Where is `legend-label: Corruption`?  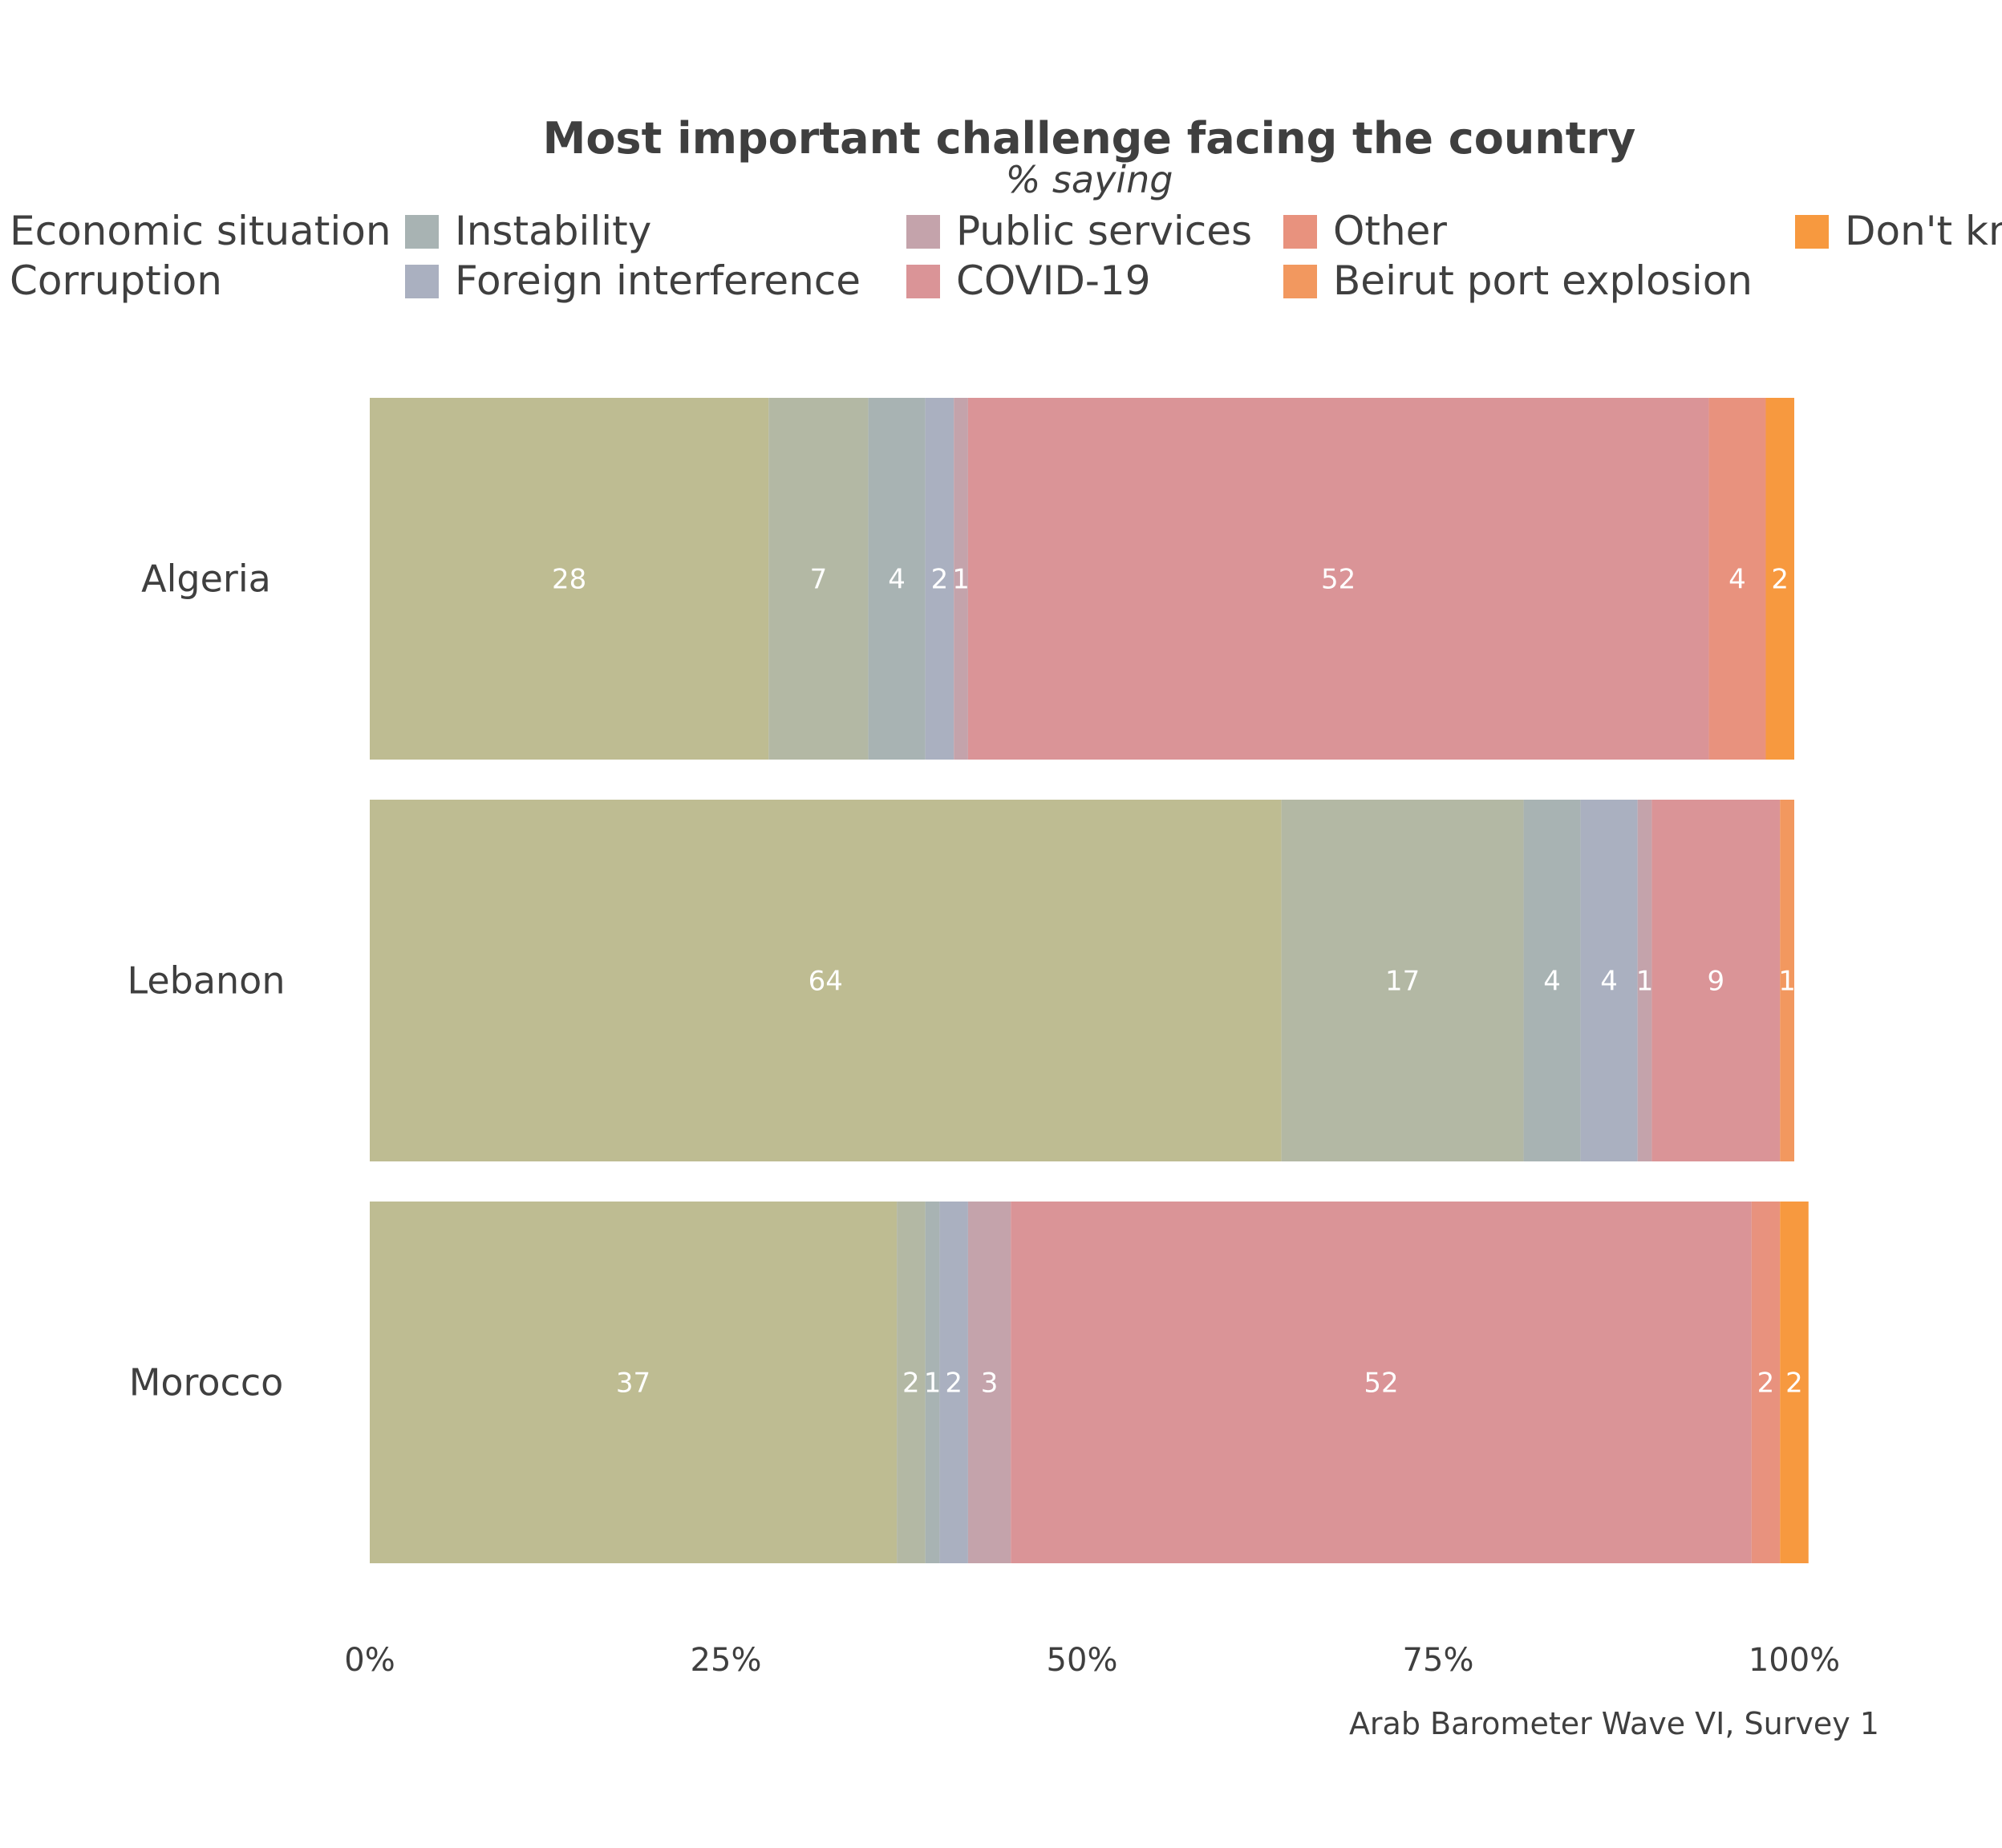
legend-label: Corruption is located at coordinates (116, 280).